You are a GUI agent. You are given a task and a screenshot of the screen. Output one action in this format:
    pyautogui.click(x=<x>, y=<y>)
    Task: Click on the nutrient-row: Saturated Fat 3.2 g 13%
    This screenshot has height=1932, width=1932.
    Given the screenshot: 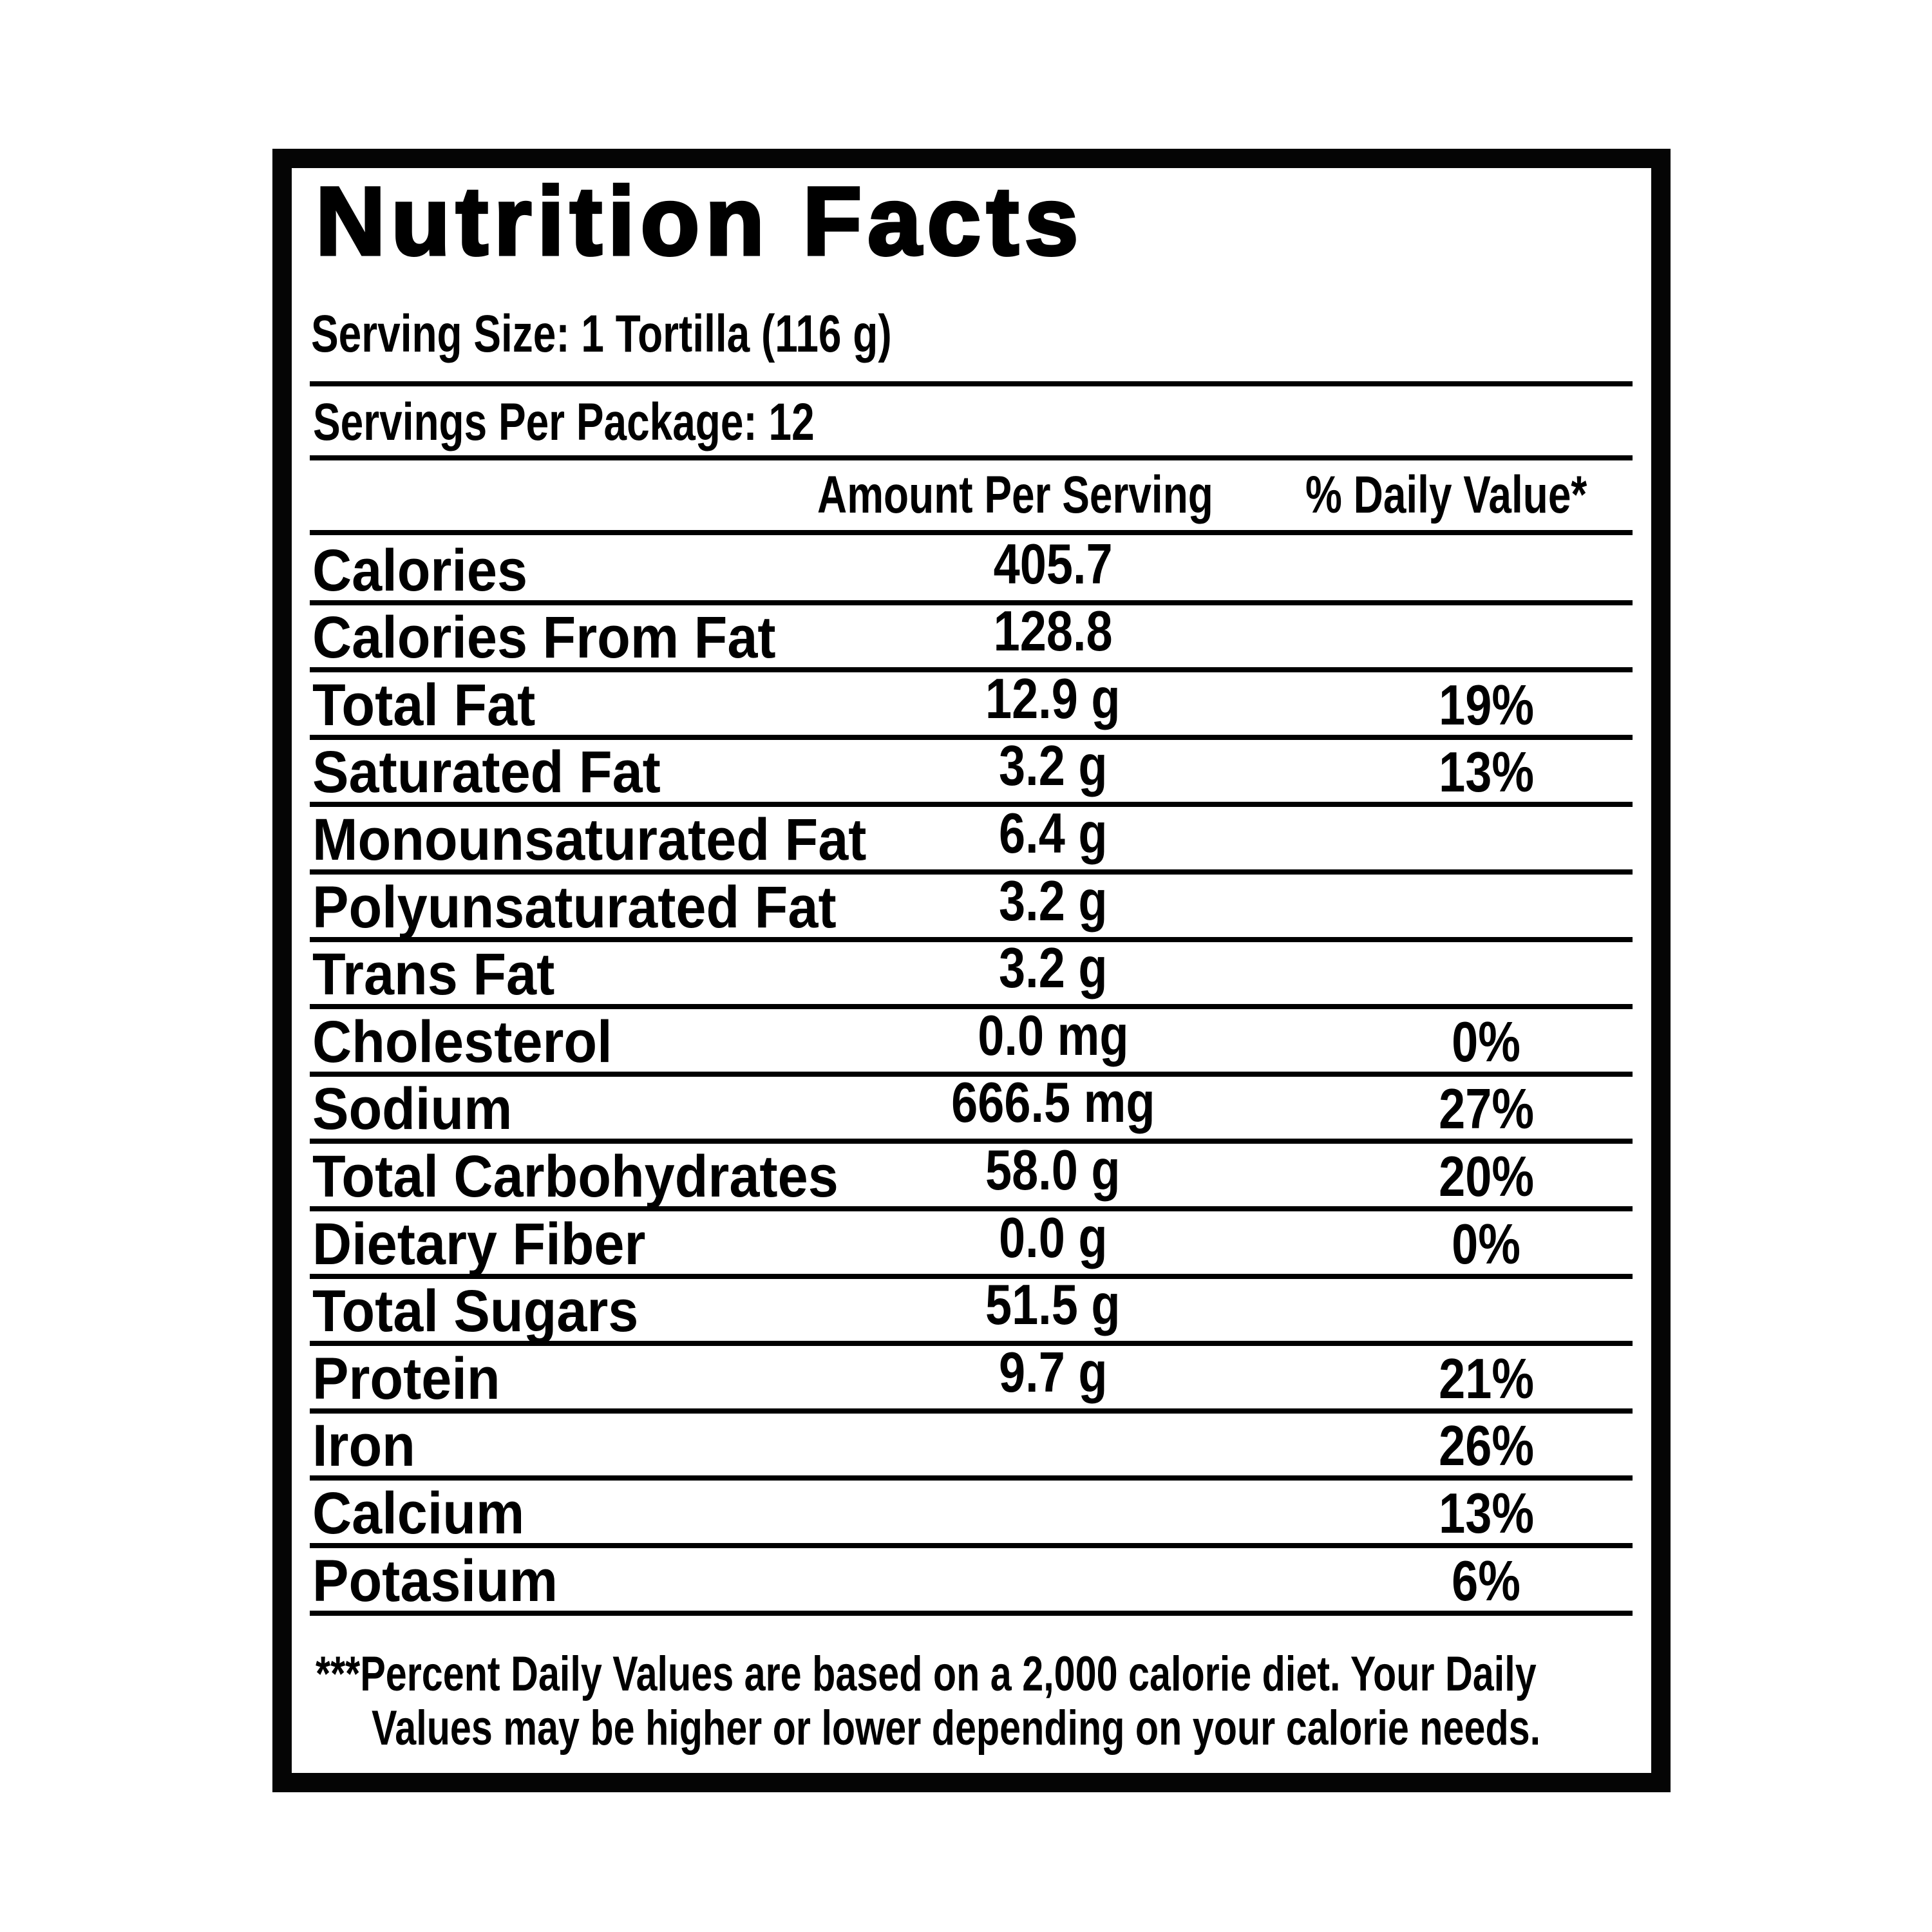 What is the action you would take?
    pyautogui.click(x=972, y=771)
    